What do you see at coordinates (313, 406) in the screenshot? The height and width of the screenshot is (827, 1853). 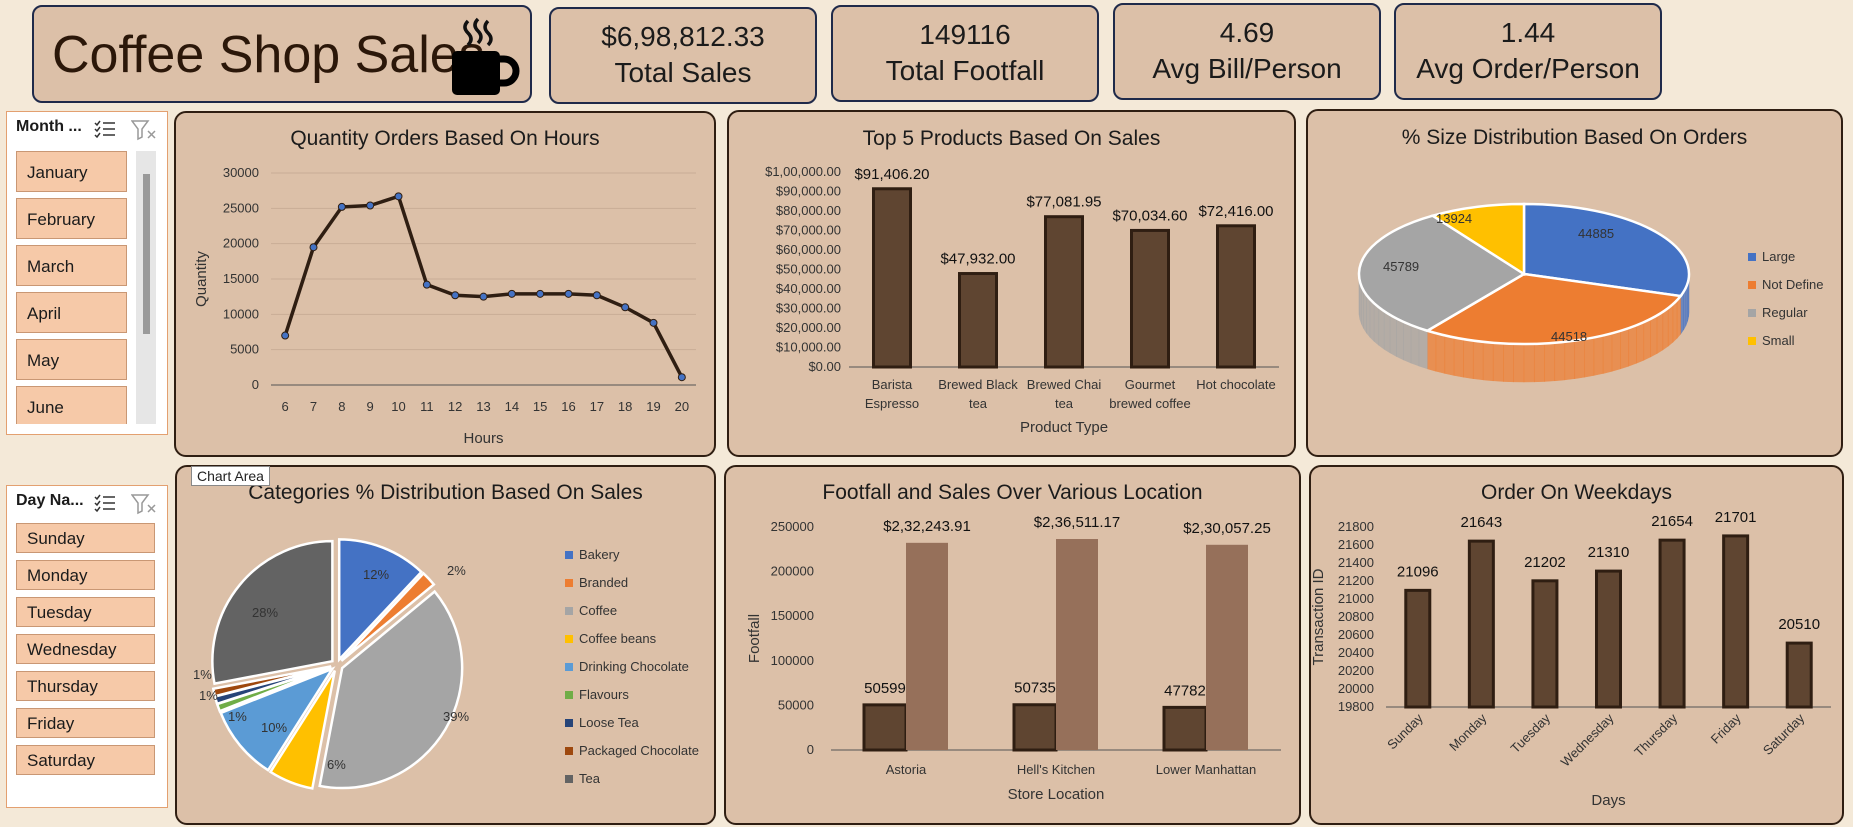 I see `x-tick-label: 7` at bounding box center [313, 406].